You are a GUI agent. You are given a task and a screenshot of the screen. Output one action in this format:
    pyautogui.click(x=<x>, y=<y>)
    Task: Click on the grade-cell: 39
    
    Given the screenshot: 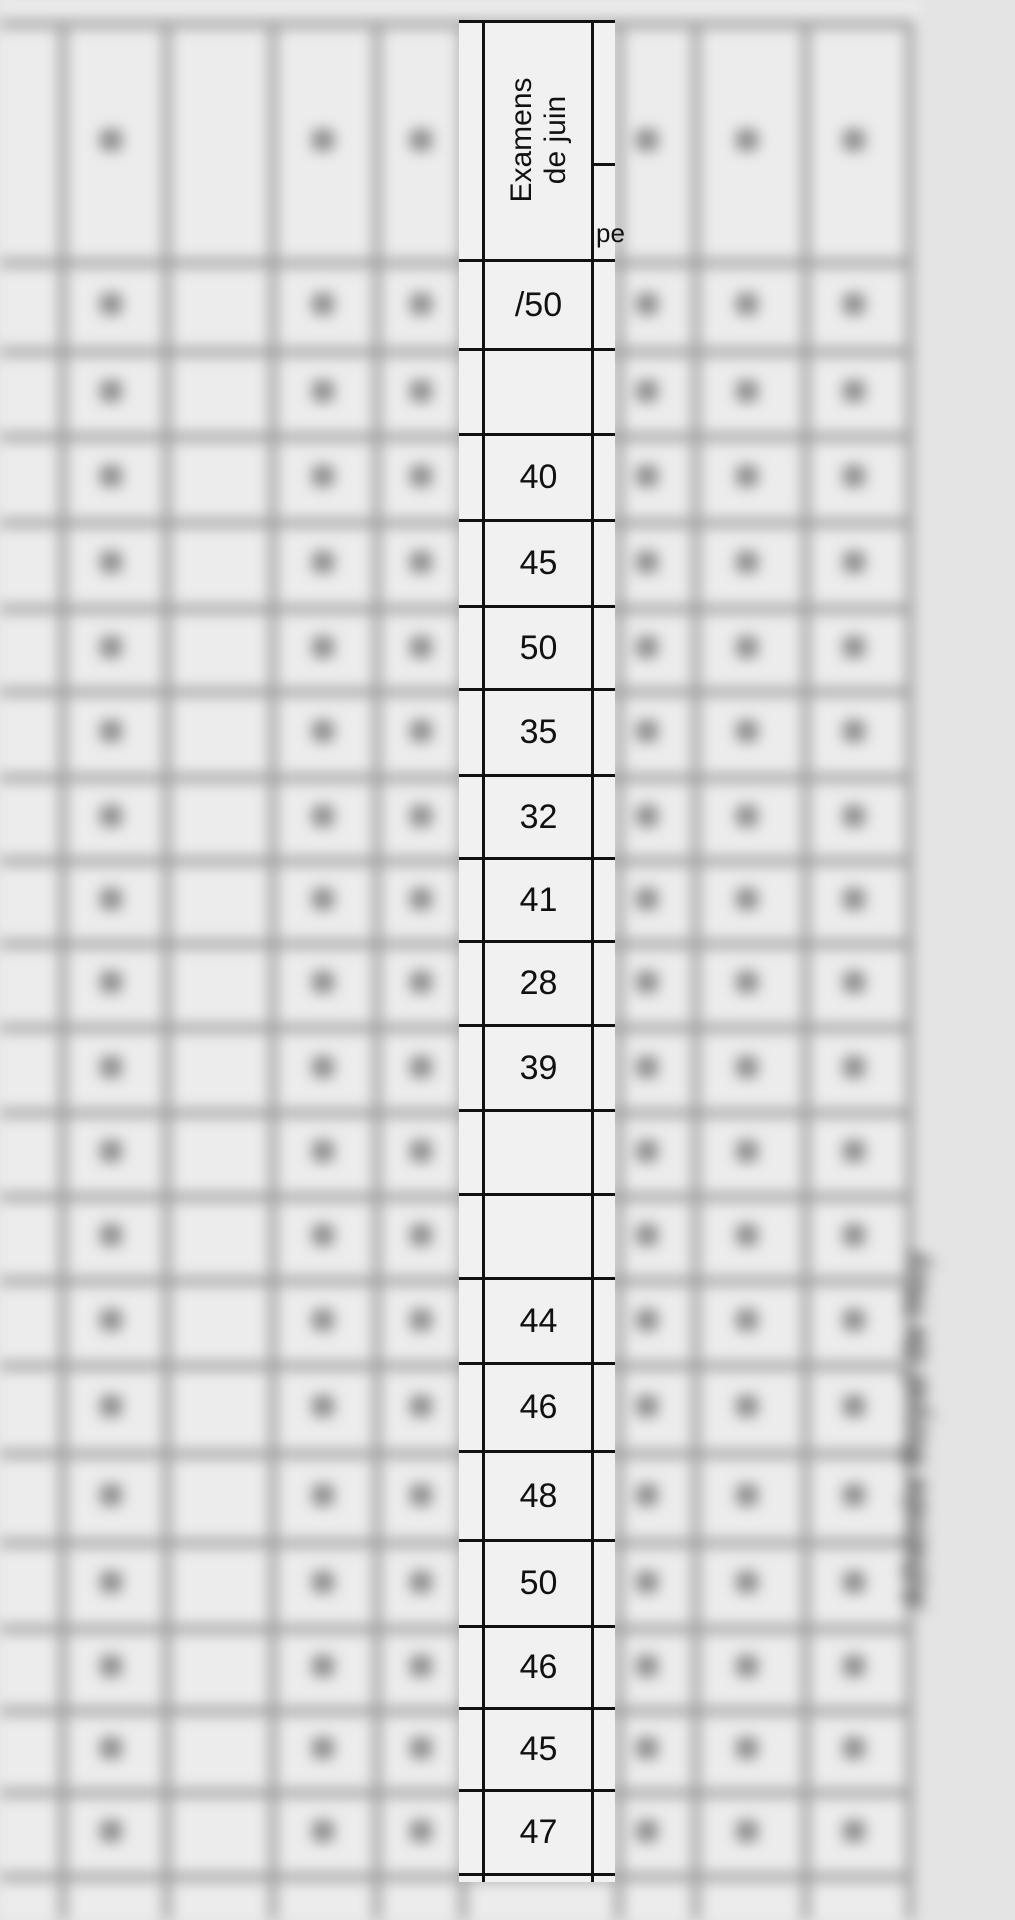 What is the action you would take?
    pyautogui.click(x=538, y=1067)
    